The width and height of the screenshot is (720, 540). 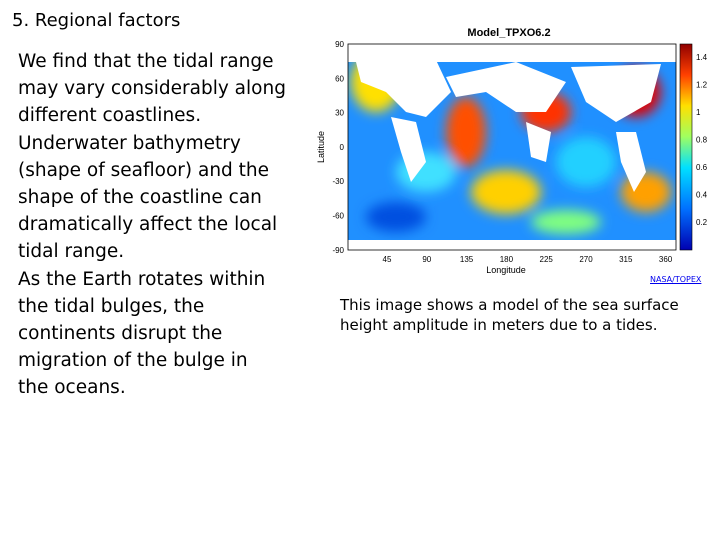 What do you see at coordinates (140, 198) in the screenshot?
I see `body-line: shape of the coastline can` at bounding box center [140, 198].